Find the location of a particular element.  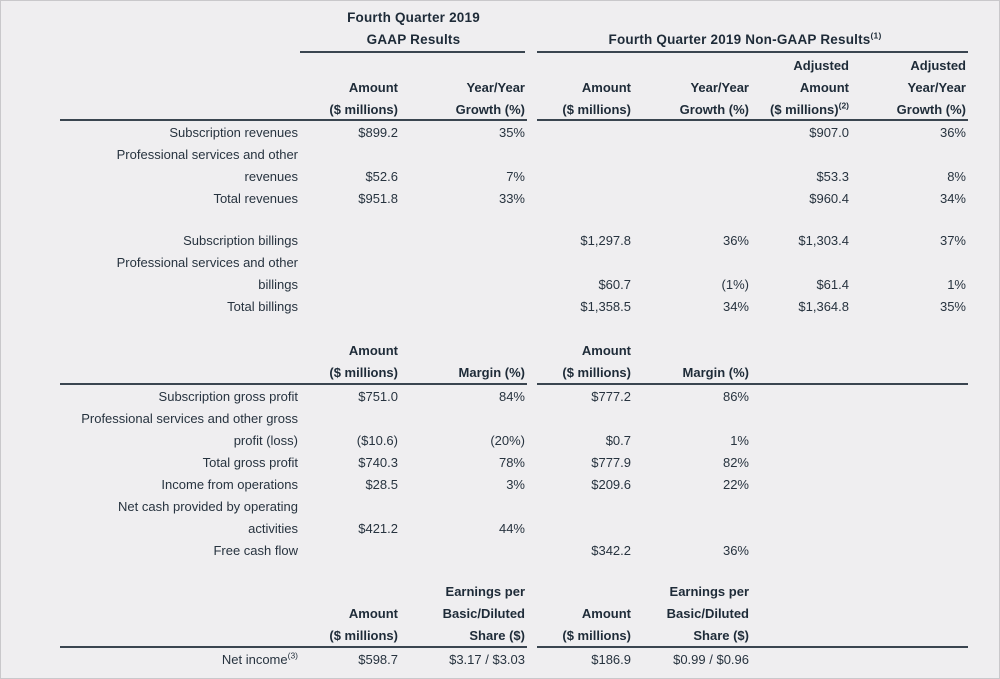

table-row: billings $60.7 (1%) $61.4 1% is located at coordinates (484, 284).